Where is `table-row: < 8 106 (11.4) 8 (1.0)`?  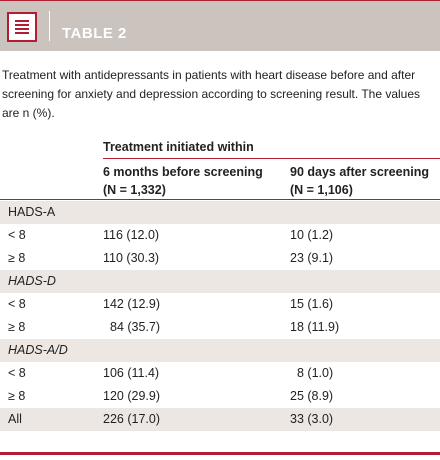
table-row: < 8 106 (11.4) 8 (1.0) is located at coordinates (220, 373).